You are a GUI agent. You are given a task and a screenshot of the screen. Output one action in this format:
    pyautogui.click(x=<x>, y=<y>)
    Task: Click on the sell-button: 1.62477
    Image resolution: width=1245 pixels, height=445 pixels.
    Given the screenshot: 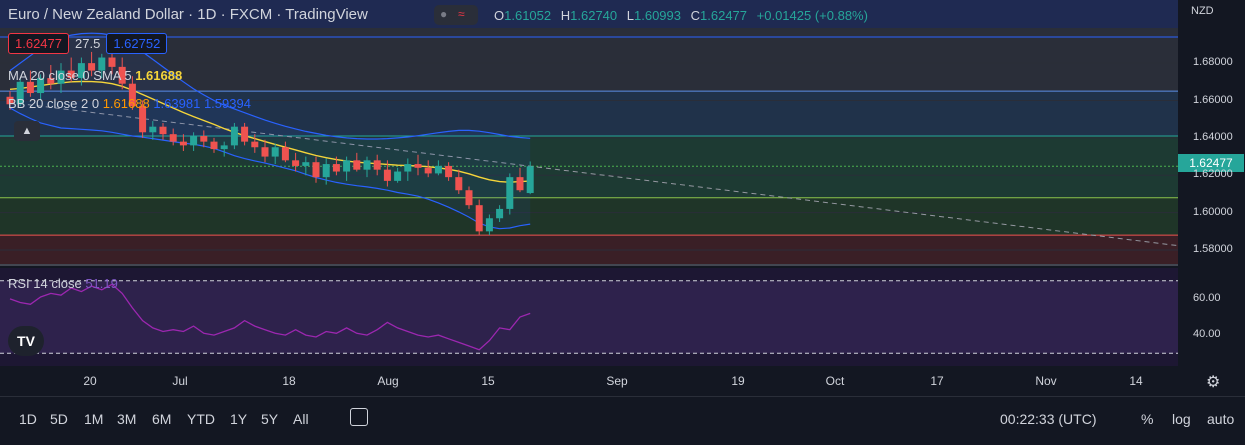 What is the action you would take?
    pyautogui.click(x=38, y=43)
    